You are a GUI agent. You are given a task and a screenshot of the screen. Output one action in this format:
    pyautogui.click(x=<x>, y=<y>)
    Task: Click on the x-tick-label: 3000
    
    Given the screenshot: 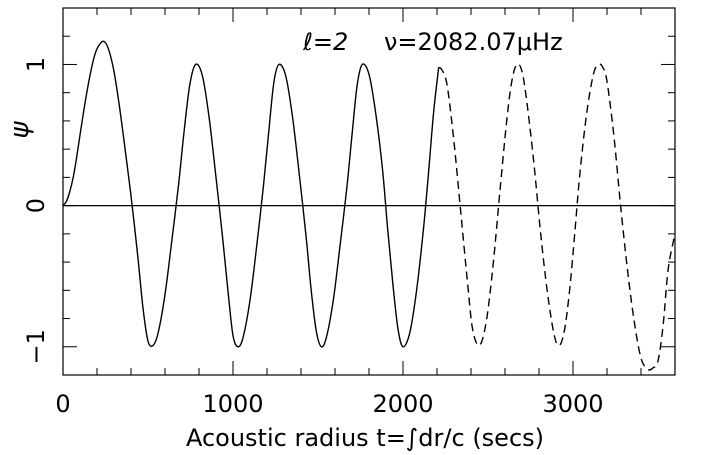 What is the action you would take?
    pyautogui.click(x=572, y=404)
    